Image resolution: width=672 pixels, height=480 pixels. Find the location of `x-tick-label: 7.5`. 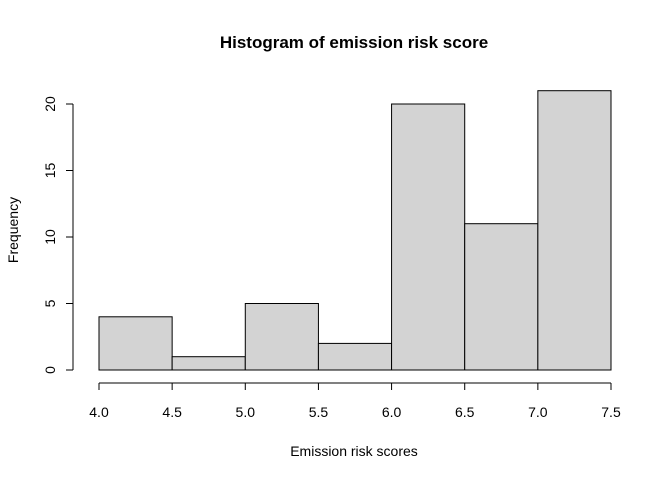

x-tick-label: 7.5 is located at coordinates (611, 412).